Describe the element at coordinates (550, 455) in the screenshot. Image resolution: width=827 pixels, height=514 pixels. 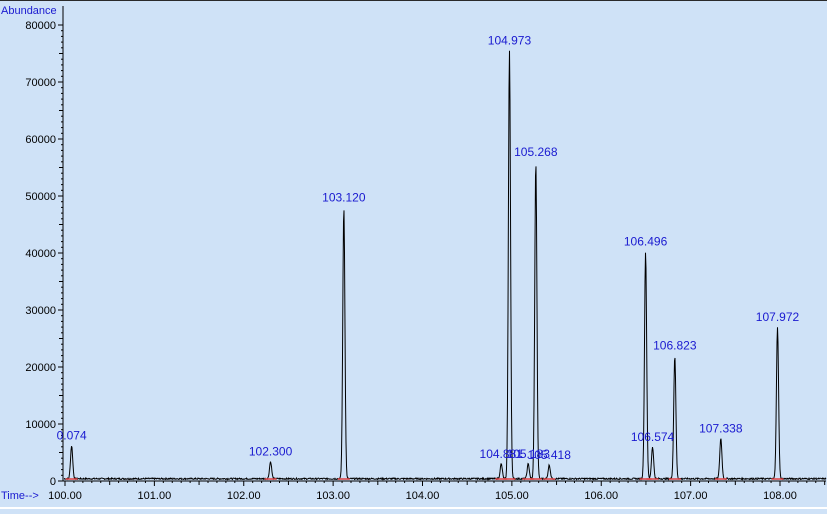
I see `peak-label: 105.418` at that location.